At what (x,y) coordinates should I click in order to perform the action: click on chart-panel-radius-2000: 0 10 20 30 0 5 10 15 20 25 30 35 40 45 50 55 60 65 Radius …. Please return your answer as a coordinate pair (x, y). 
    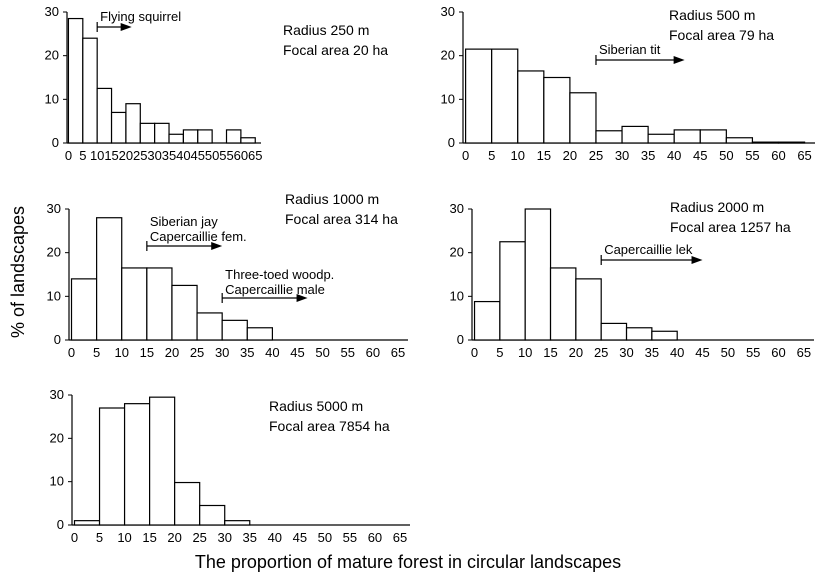
    Looking at the image, I should click on (632, 279).